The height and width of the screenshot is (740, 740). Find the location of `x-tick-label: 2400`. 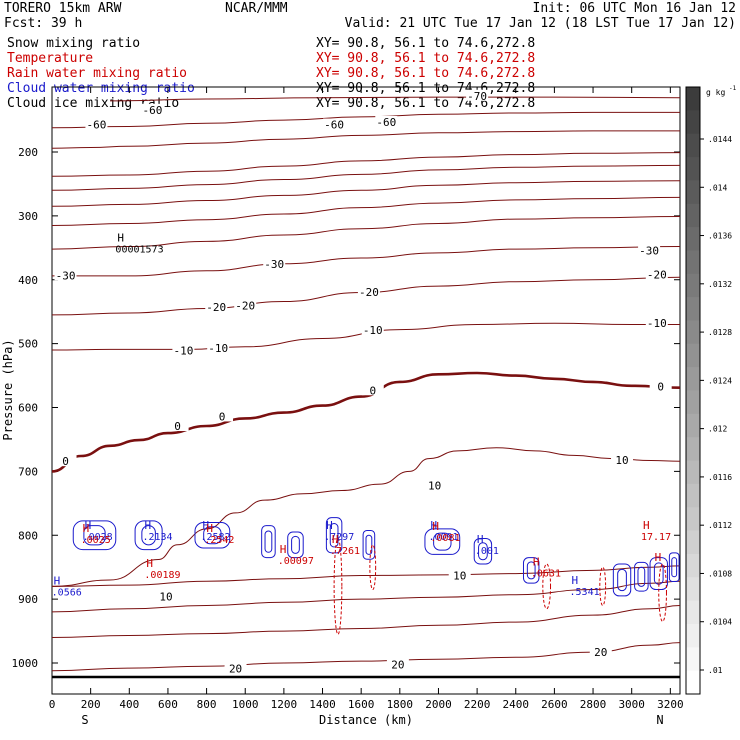

x-tick-label: 2400 is located at coordinates (516, 704).